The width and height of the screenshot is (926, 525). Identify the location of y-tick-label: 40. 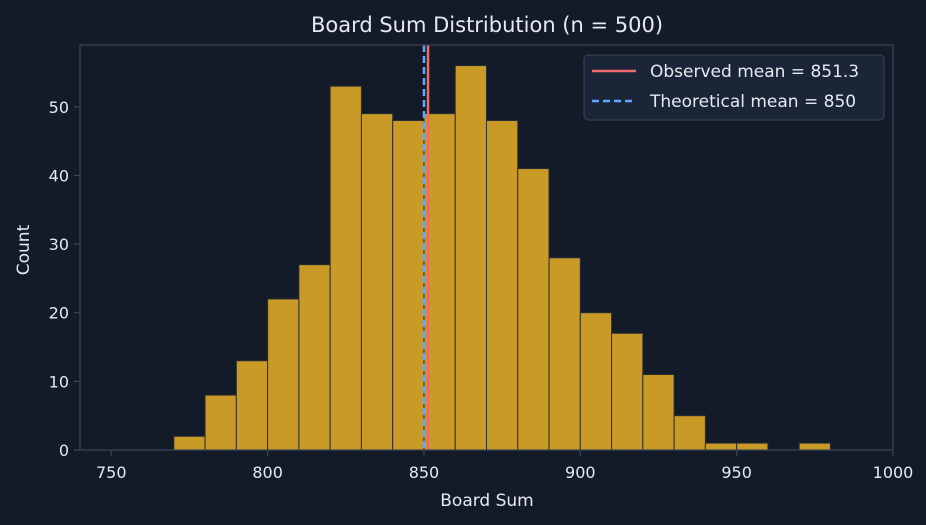
(59, 175).